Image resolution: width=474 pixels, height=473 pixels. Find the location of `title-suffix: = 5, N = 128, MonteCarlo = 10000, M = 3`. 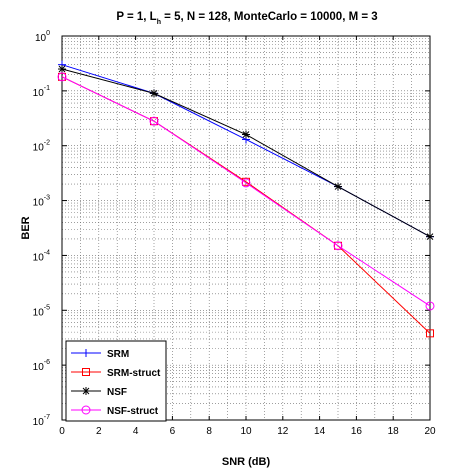

title-suffix: = 5, N = 128, MonteCarlo = 10000, M = 3 is located at coordinates (269, 17).